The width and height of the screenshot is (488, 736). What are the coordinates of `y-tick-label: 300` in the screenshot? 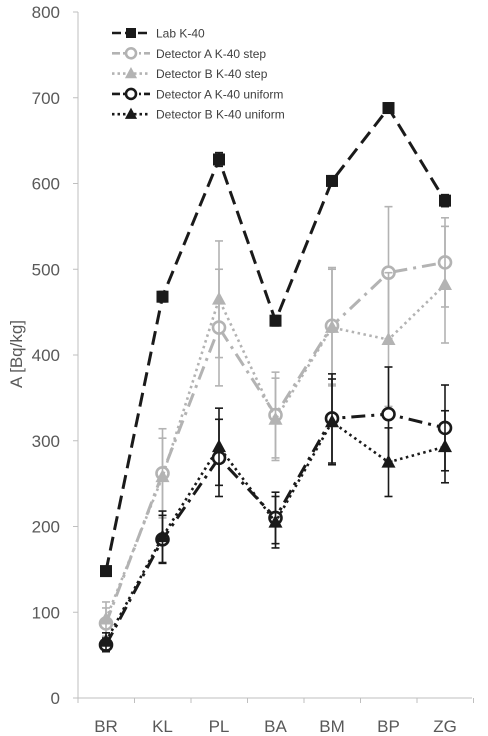 It's located at (46, 441).